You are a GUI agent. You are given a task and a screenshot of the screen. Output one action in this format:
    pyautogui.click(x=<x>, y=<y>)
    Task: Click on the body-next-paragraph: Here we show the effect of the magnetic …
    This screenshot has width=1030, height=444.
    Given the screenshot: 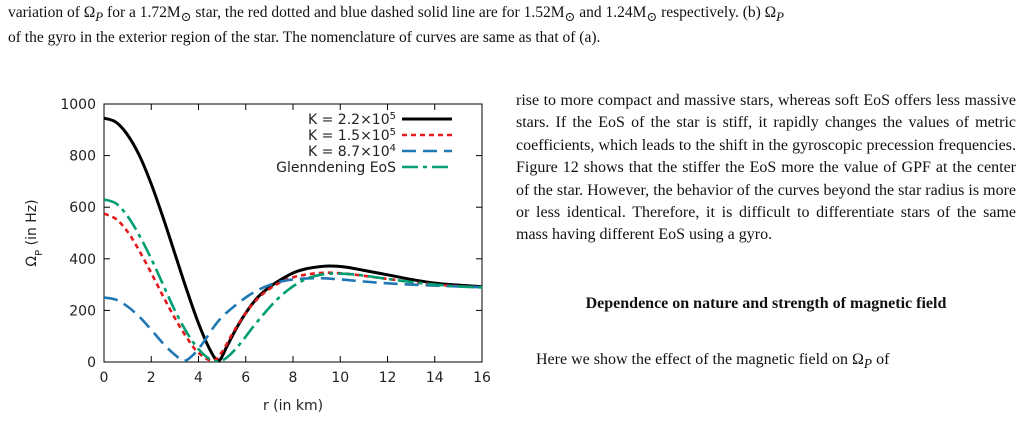 What is the action you would take?
    pyautogui.click(x=713, y=361)
    